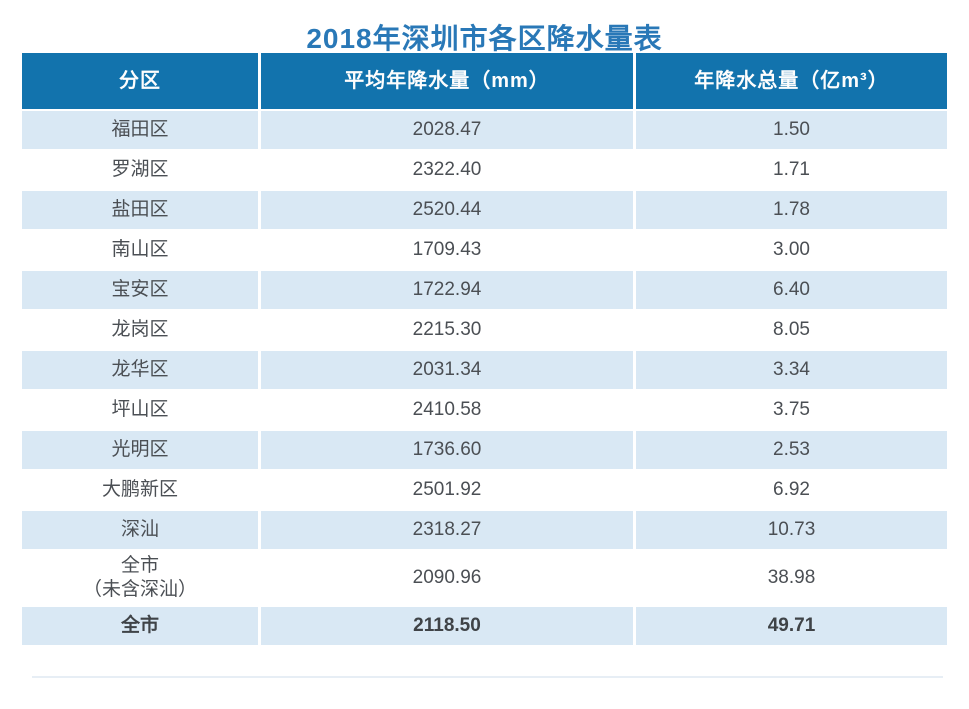 The width and height of the screenshot is (969, 709). What do you see at coordinates (791, 410) in the screenshot?
I see `total-rainfall-cell: 3.75` at bounding box center [791, 410].